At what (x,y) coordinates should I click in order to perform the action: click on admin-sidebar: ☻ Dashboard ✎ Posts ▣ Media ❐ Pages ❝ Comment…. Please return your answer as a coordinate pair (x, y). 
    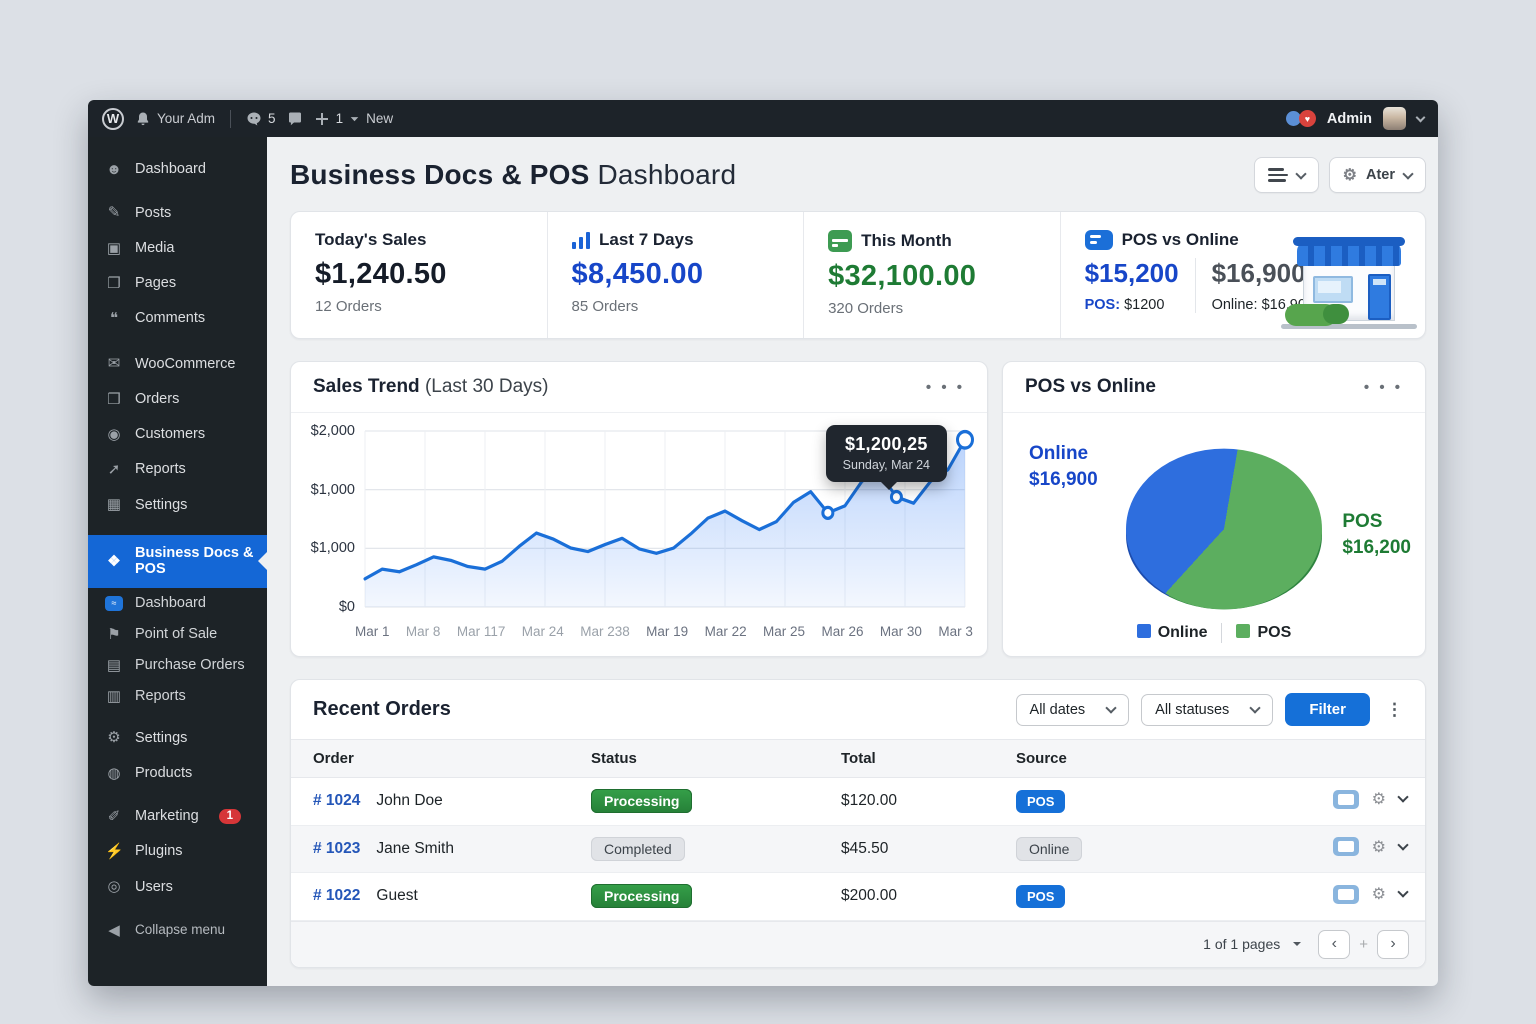
    Looking at the image, I should click on (177, 561).